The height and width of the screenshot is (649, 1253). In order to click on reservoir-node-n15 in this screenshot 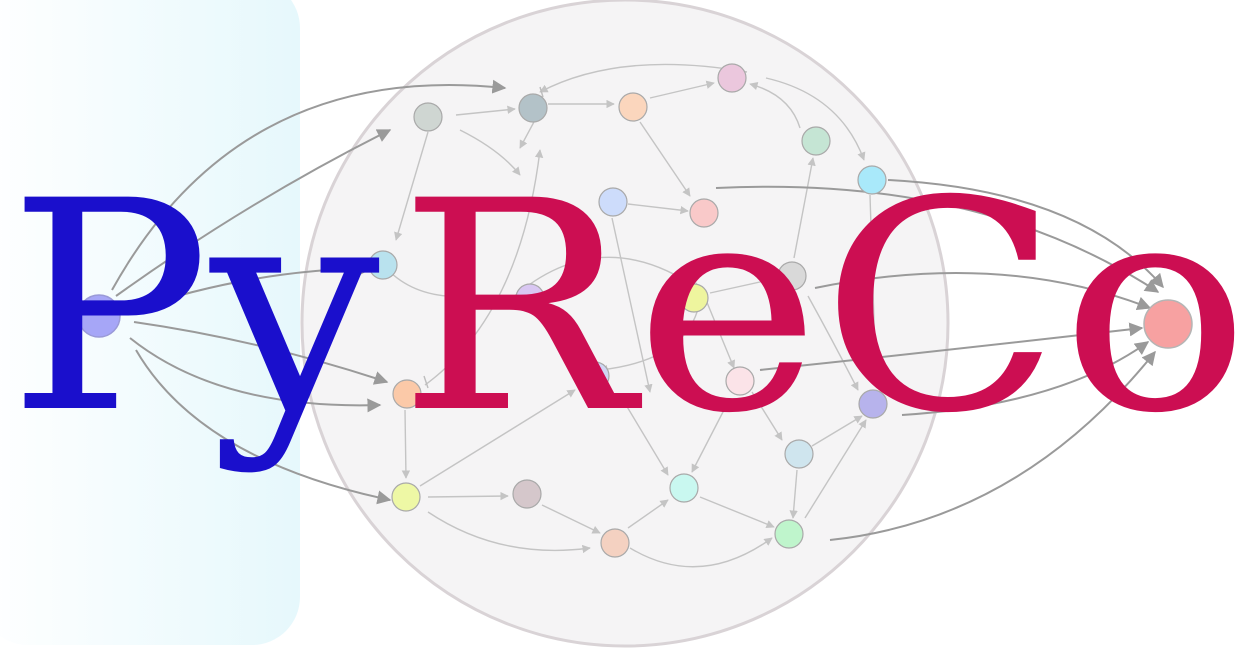, I will do `click(873, 404)`.